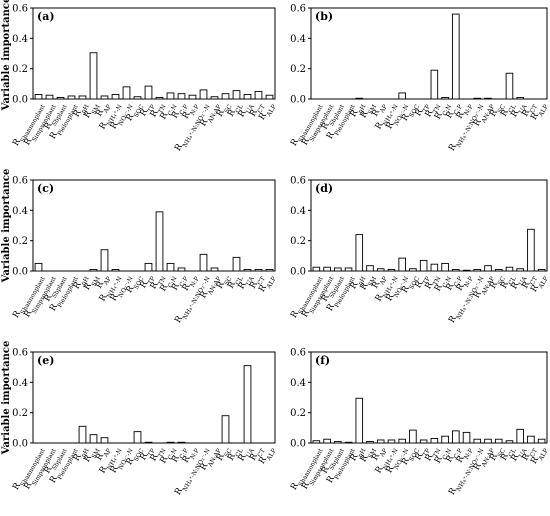 Image resolution: width=550 pixels, height=516 pixels. I want to click on panel-label: (f), so click(322, 360).